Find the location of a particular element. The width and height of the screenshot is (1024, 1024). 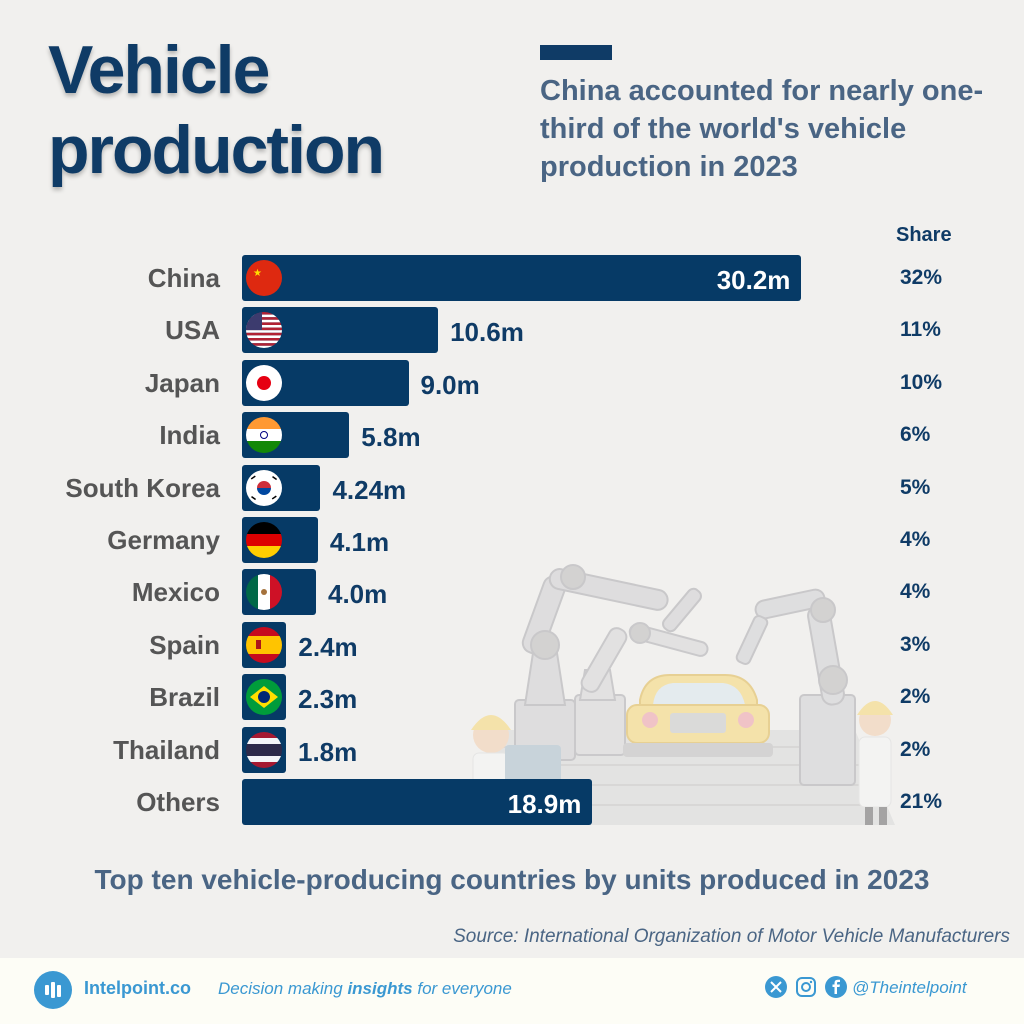

bar-spain is located at coordinates (264, 644).